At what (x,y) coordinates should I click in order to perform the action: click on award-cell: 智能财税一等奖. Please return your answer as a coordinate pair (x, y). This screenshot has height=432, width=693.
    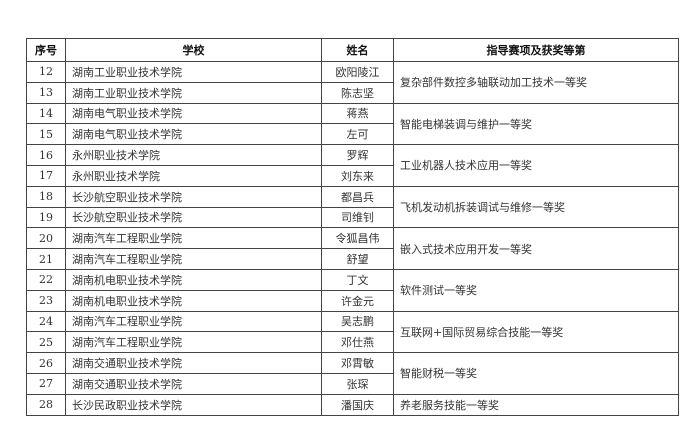
    Looking at the image, I should click on (536, 373).